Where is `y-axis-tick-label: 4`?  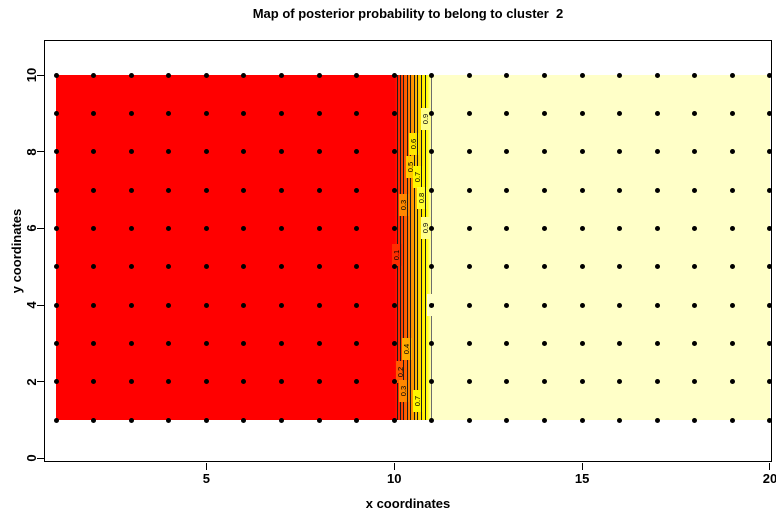
y-axis-tick-label: 4 is located at coordinates (31, 305).